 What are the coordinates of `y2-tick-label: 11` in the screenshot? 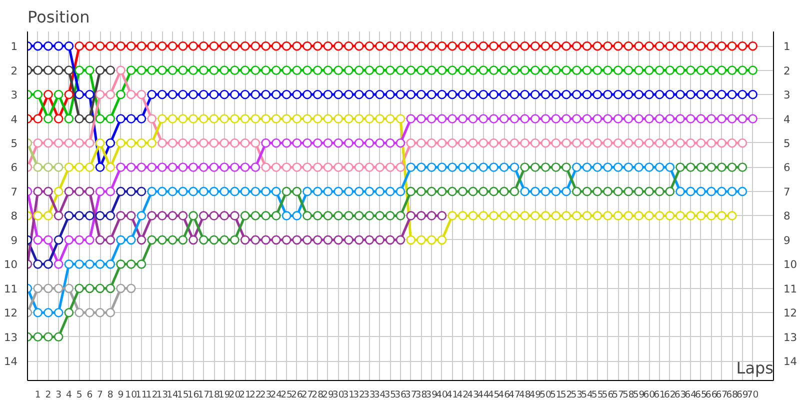 It's located at (791, 289).